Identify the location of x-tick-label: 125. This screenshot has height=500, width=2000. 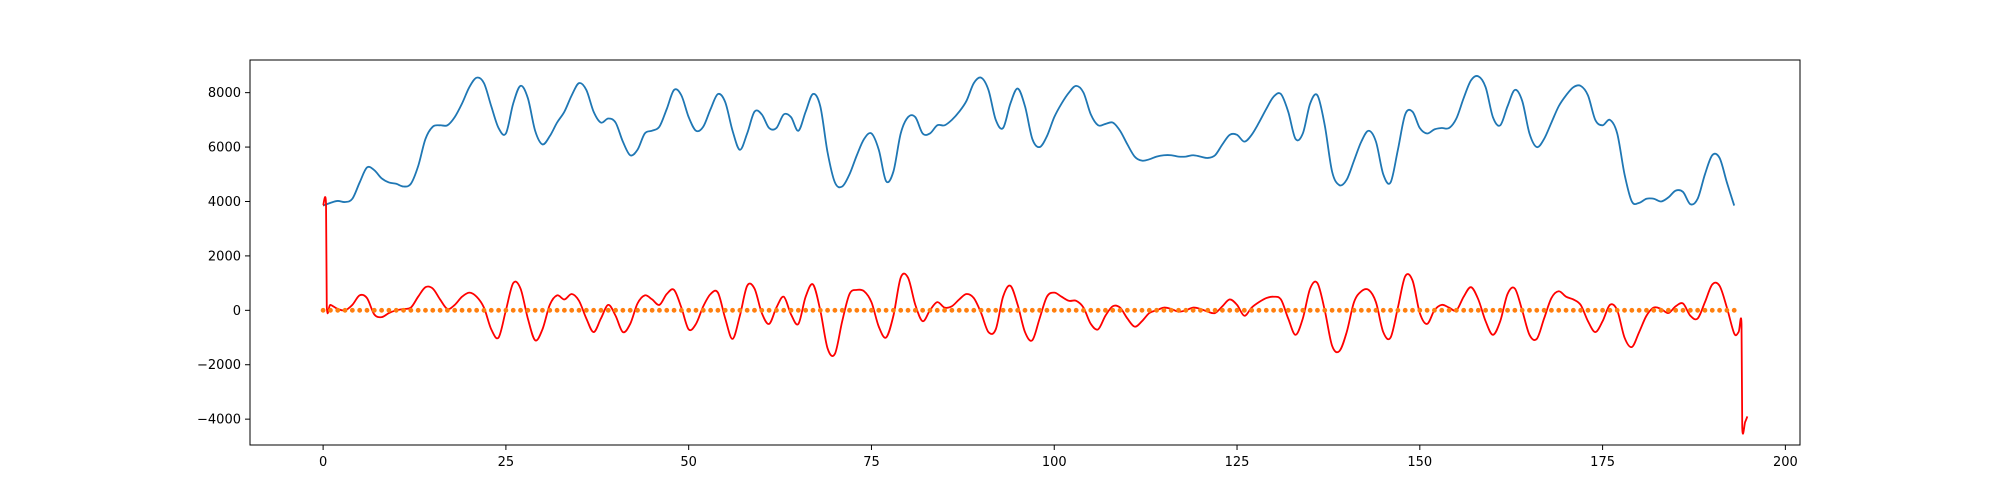
(1237, 462).